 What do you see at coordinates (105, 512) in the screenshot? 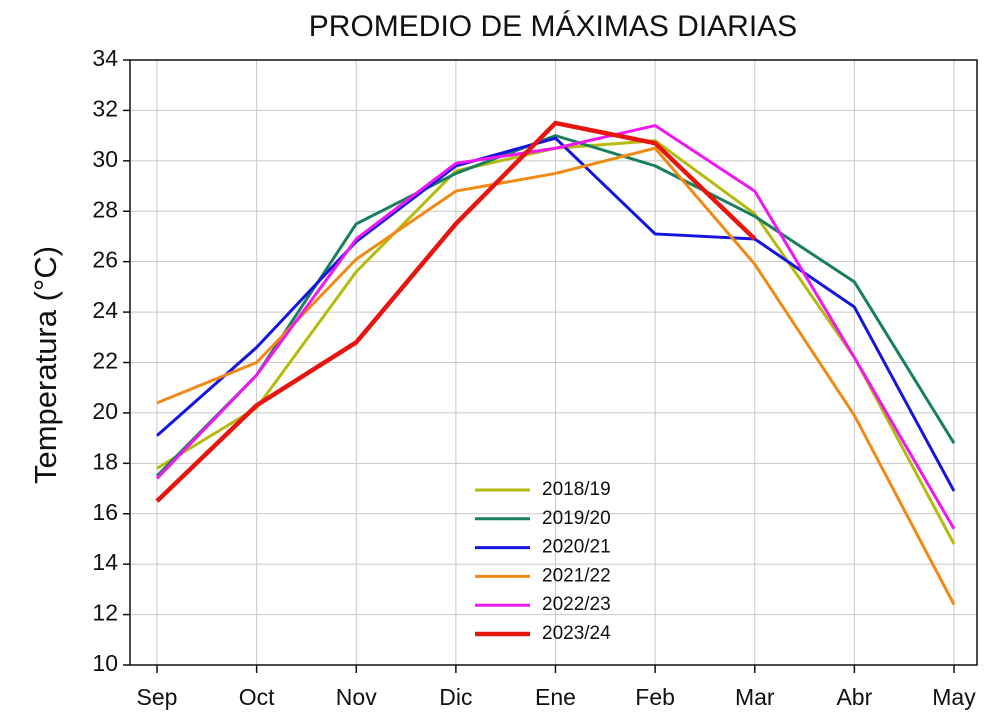
I see `y-tick-label: 16` at bounding box center [105, 512].